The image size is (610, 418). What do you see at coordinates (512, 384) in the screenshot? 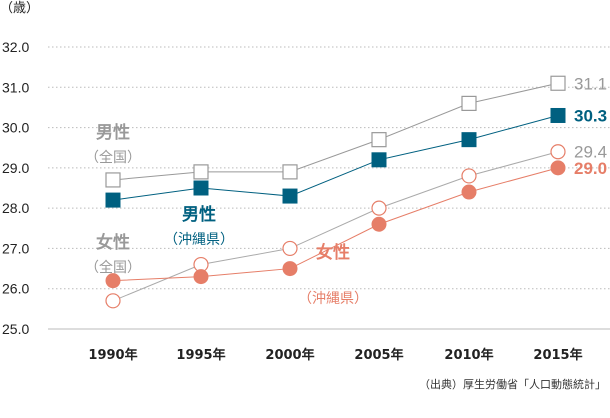
I see `source-note: （出典）厚生労働省「人口動態統計」` at bounding box center [512, 384].